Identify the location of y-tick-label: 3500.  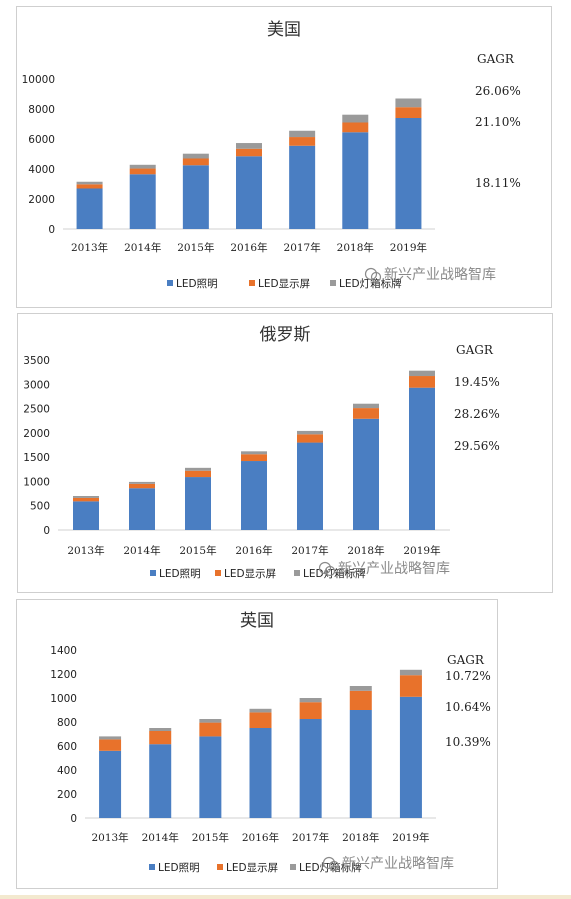
(36, 361).